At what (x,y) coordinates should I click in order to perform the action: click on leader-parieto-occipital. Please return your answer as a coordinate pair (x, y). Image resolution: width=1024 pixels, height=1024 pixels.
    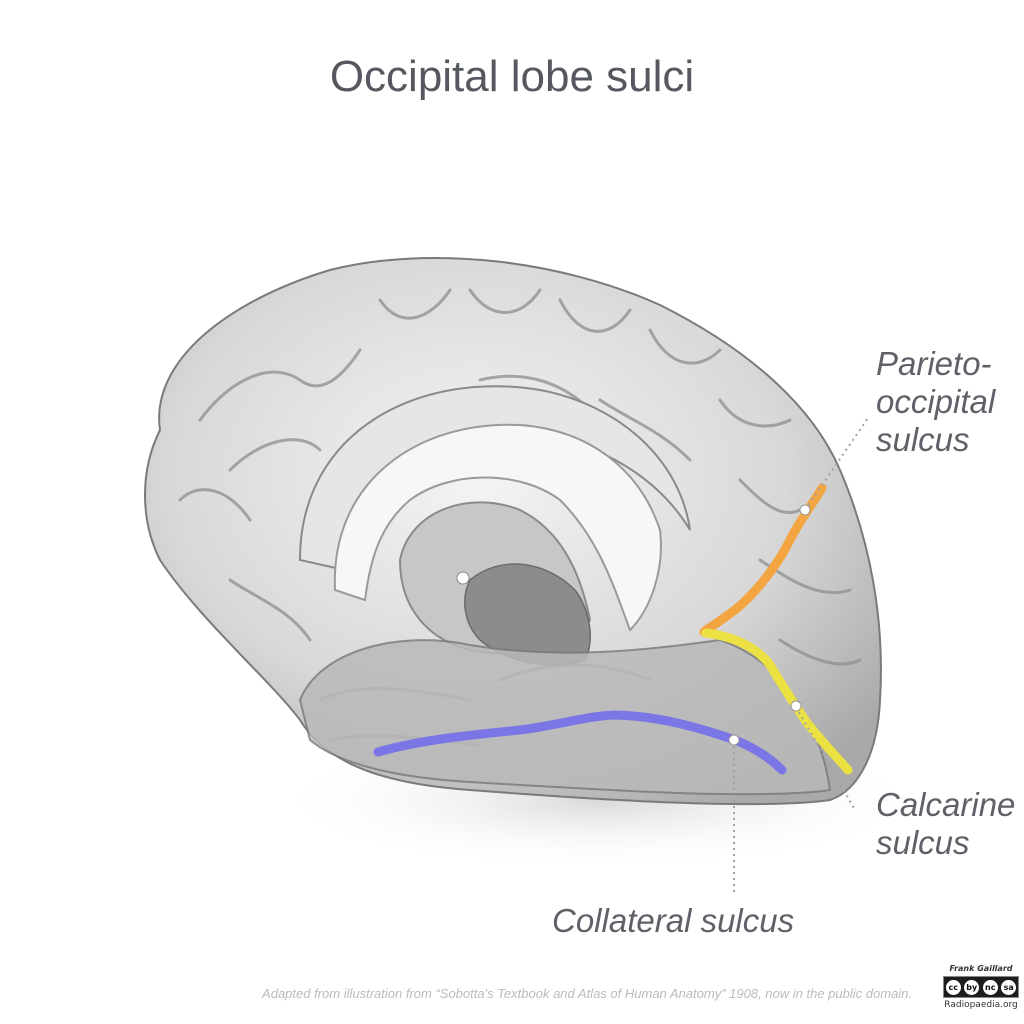
    Looking at the image, I should click on (836, 464).